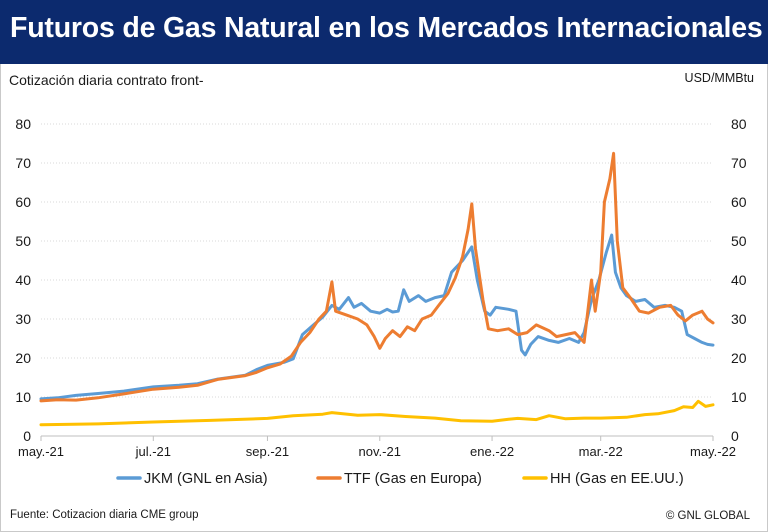 This screenshot has height=532, width=768. What do you see at coordinates (735, 436) in the screenshot?
I see `y-tick-right: 0` at bounding box center [735, 436].